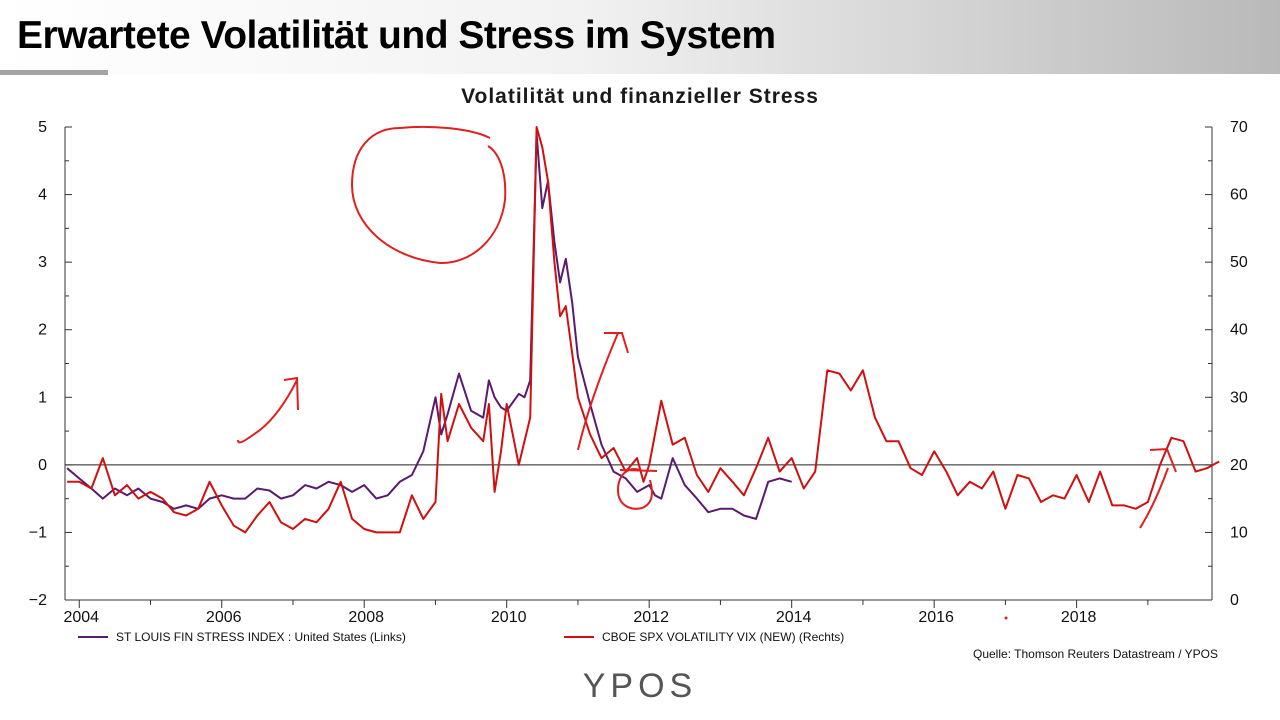 The image size is (1280, 720). What do you see at coordinates (1079, 617) in the screenshot?
I see `x-tick-label: 2018` at bounding box center [1079, 617].